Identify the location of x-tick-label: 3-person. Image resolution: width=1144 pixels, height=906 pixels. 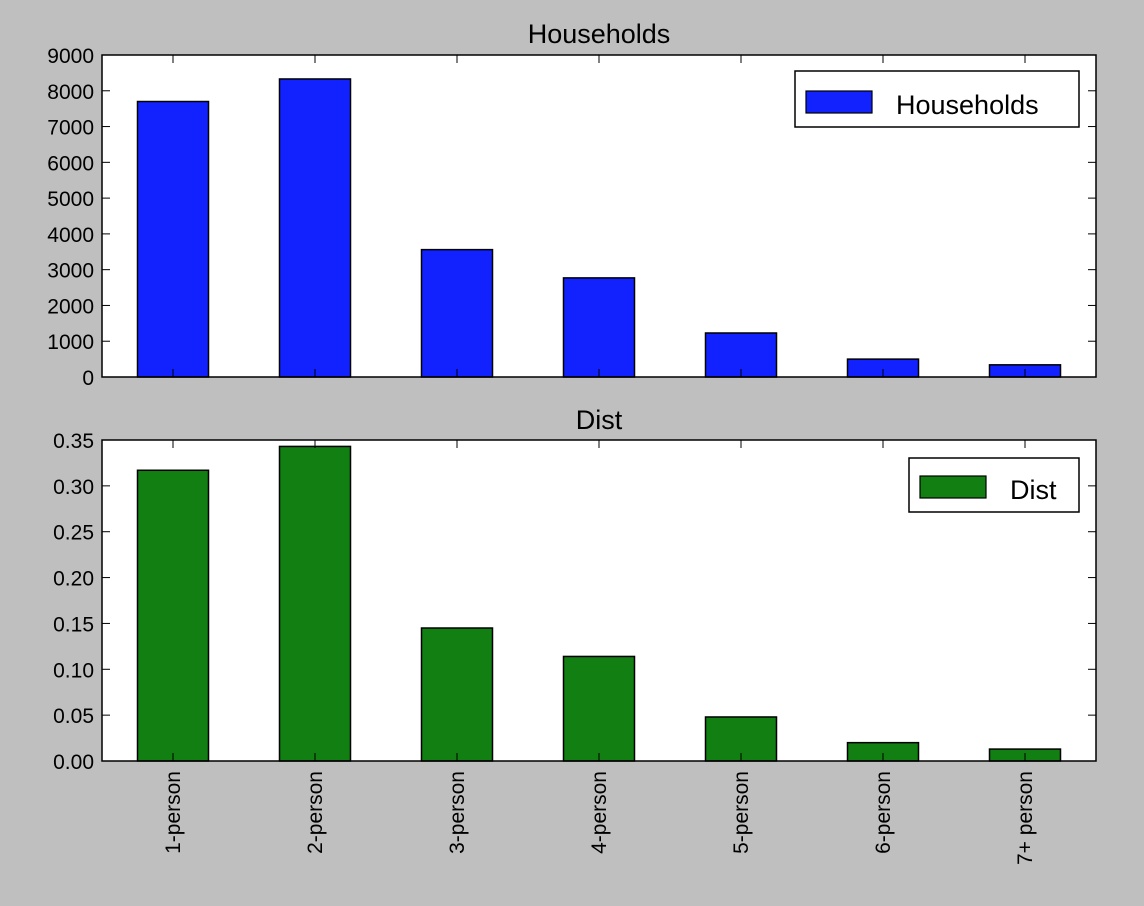
(457, 812).